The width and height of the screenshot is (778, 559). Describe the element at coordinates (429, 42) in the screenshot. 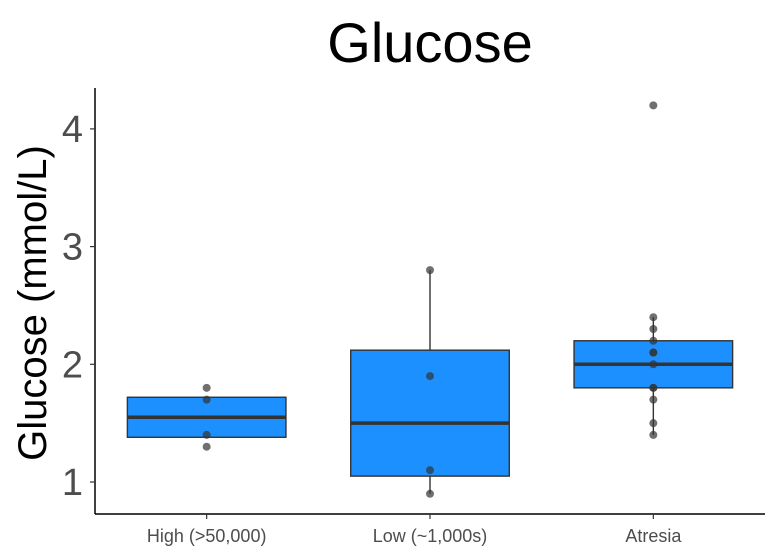

I see `chart-title: Glucose` at that location.